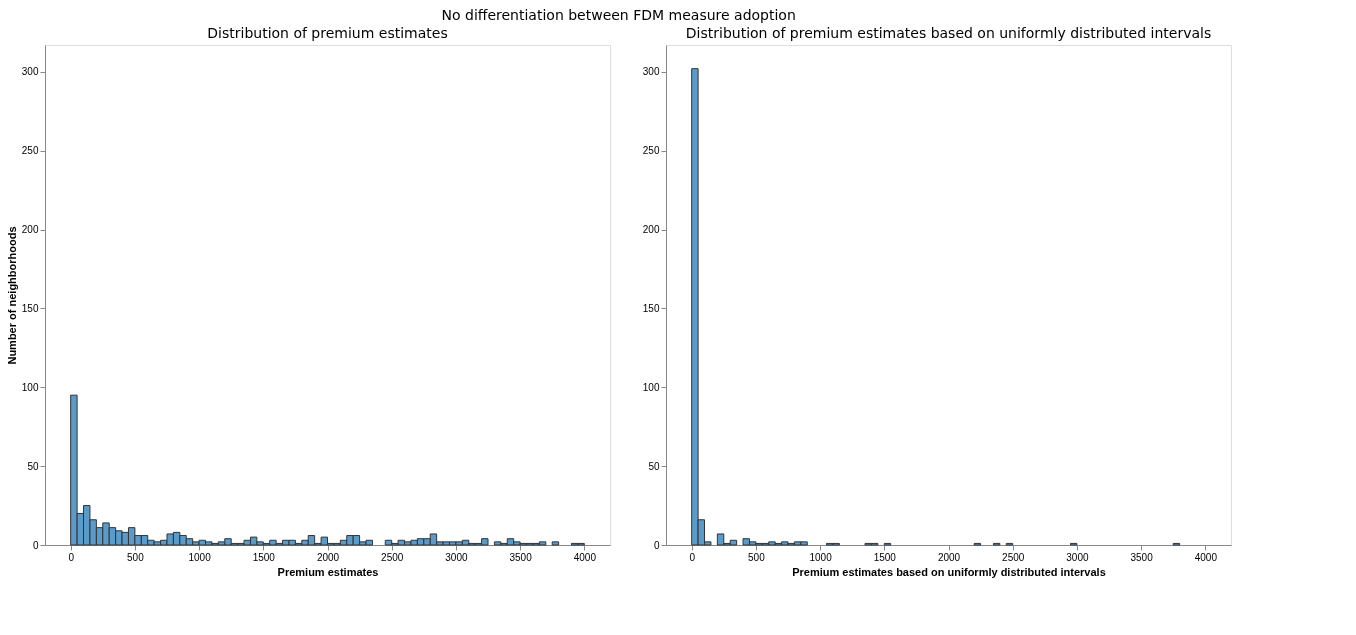 The width and height of the screenshot is (1356, 635). Describe the element at coordinates (618, 14) in the screenshot. I see `chart-title: No differentiation between FDM measure adoption` at that location.